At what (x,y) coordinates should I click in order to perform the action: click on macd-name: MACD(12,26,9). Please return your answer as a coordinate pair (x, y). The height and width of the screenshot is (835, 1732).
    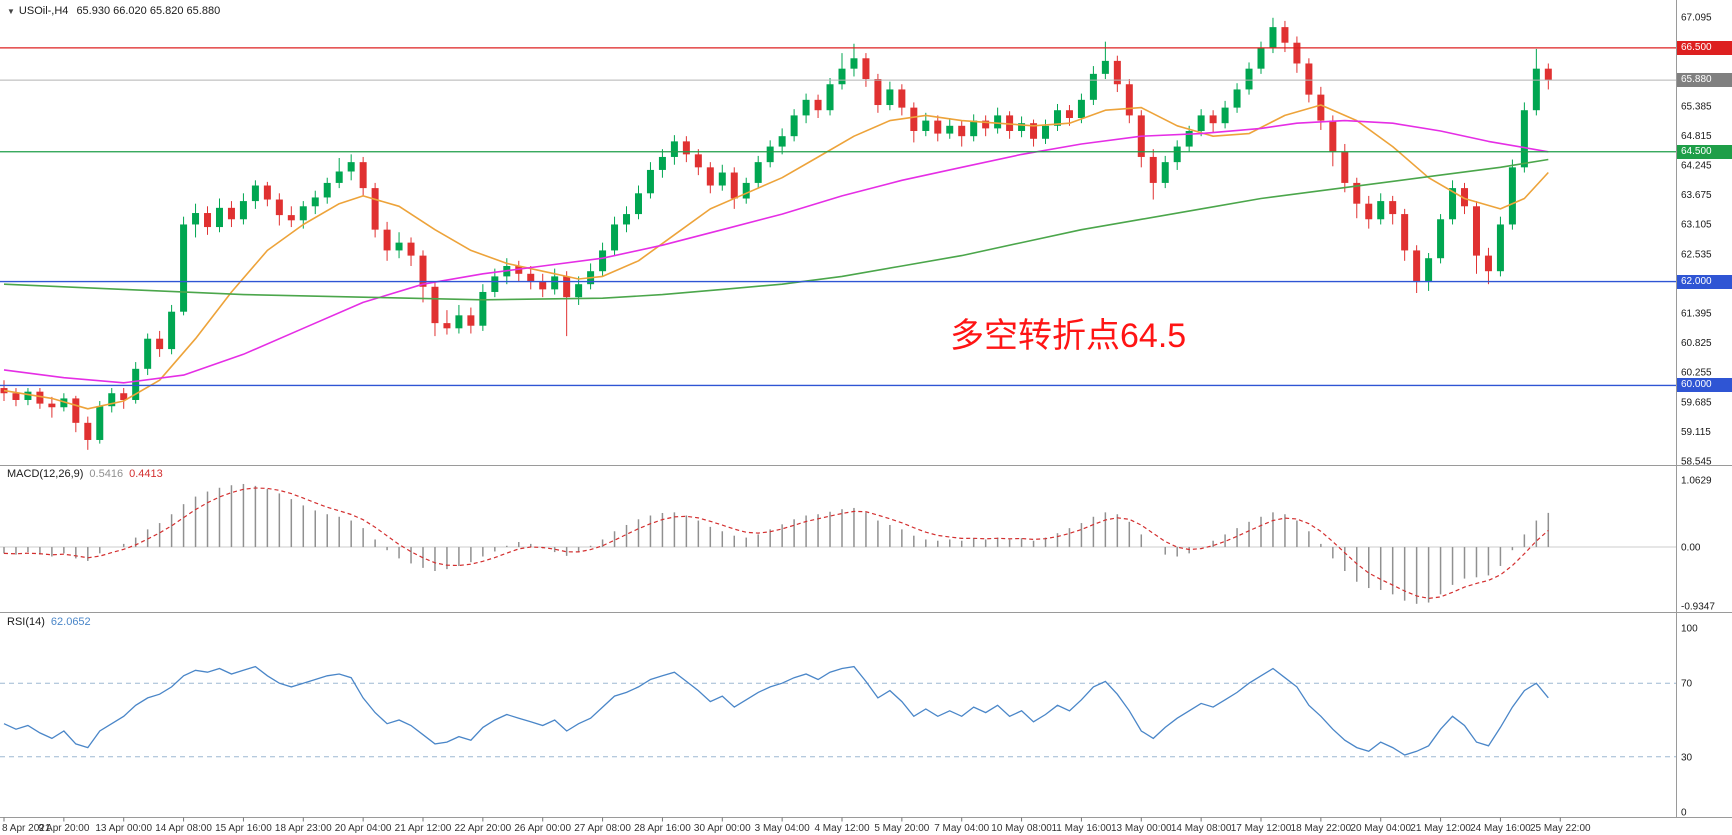
    Looking at the image, I should click on (45, 474).